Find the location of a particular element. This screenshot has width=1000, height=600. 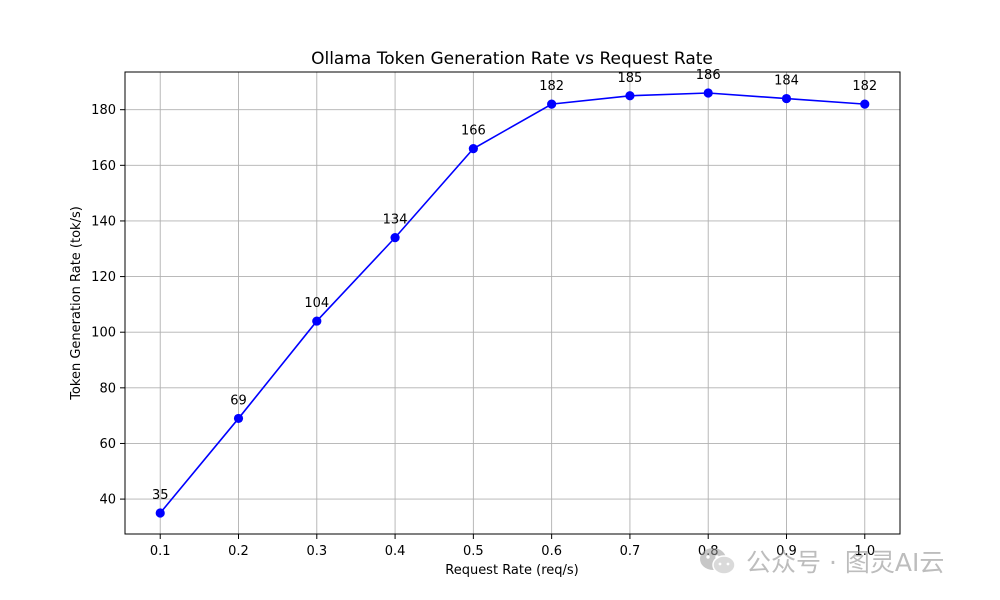

y-tick-label: 100 is located at coordinates (103, 333).